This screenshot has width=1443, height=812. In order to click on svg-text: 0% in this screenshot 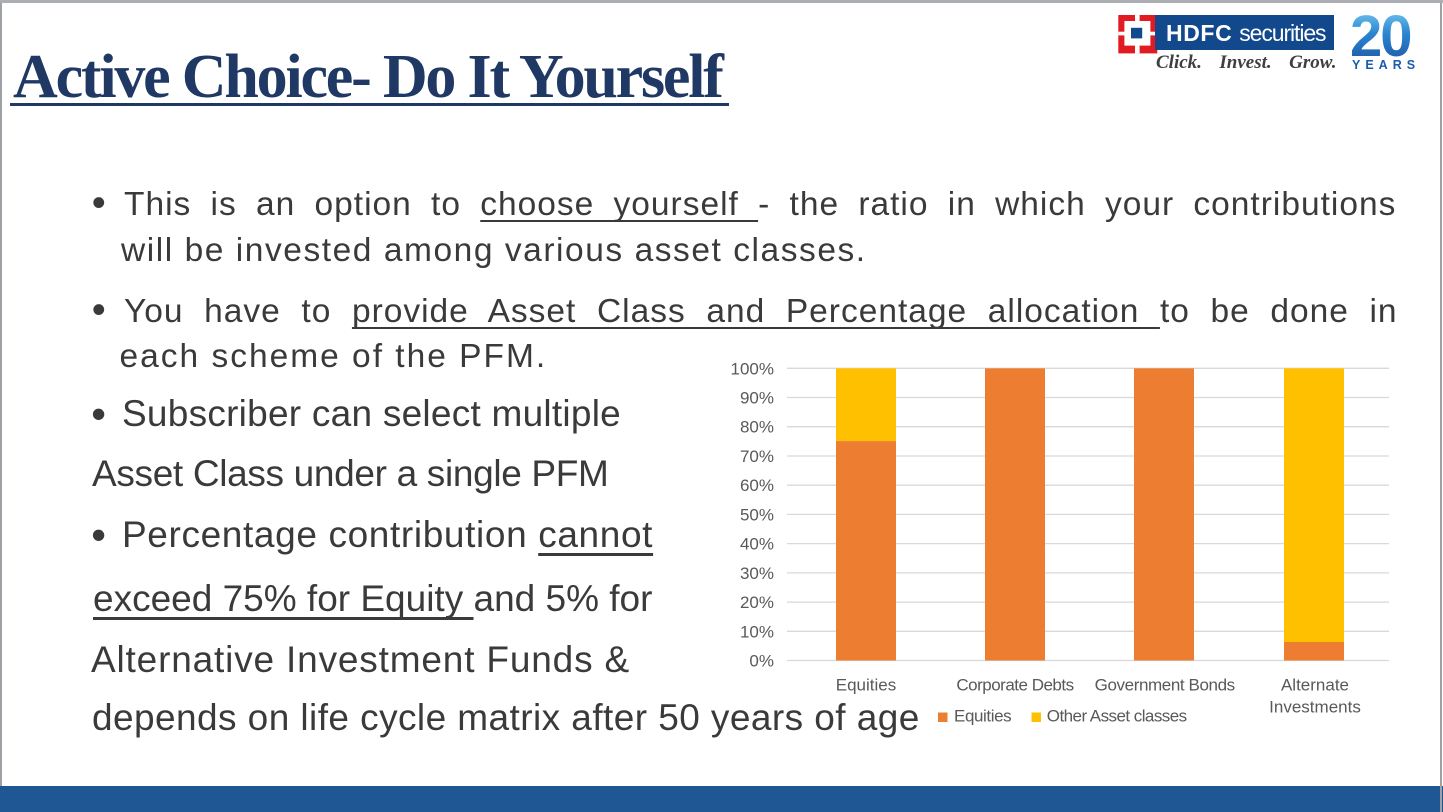, I will do `click(761, 661)`.